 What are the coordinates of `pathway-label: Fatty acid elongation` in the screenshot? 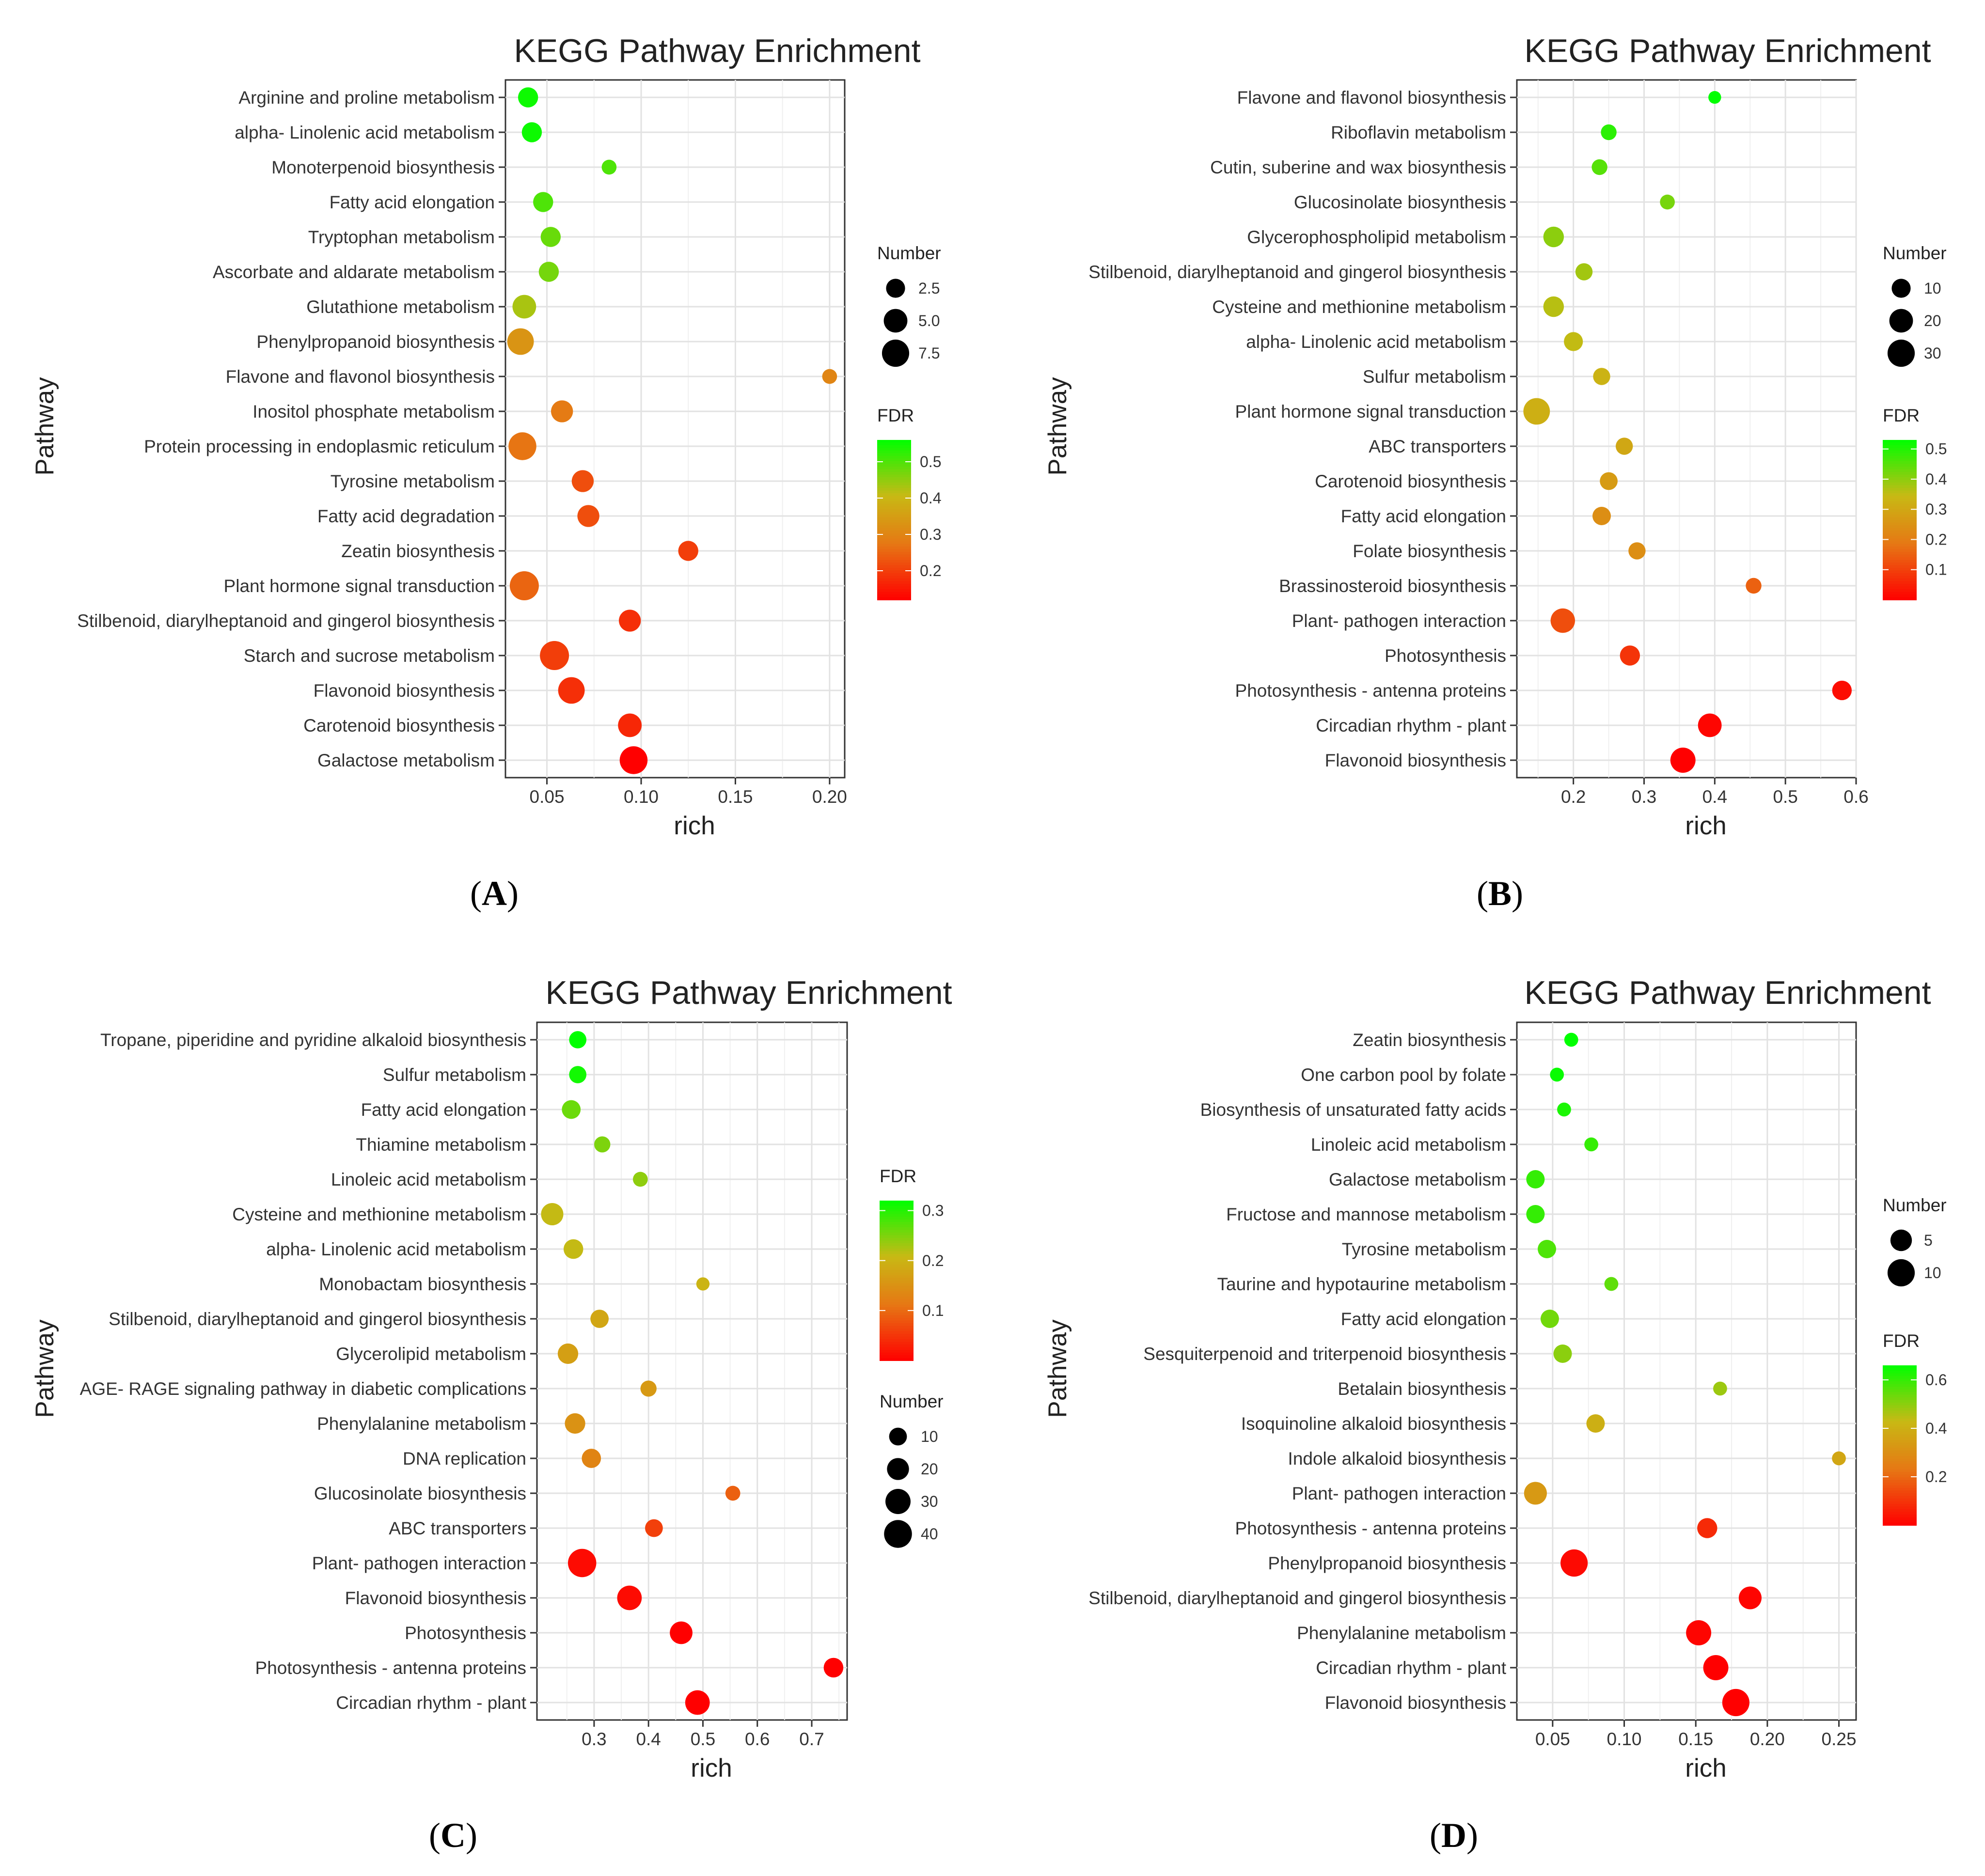 It's located at (412, 202).